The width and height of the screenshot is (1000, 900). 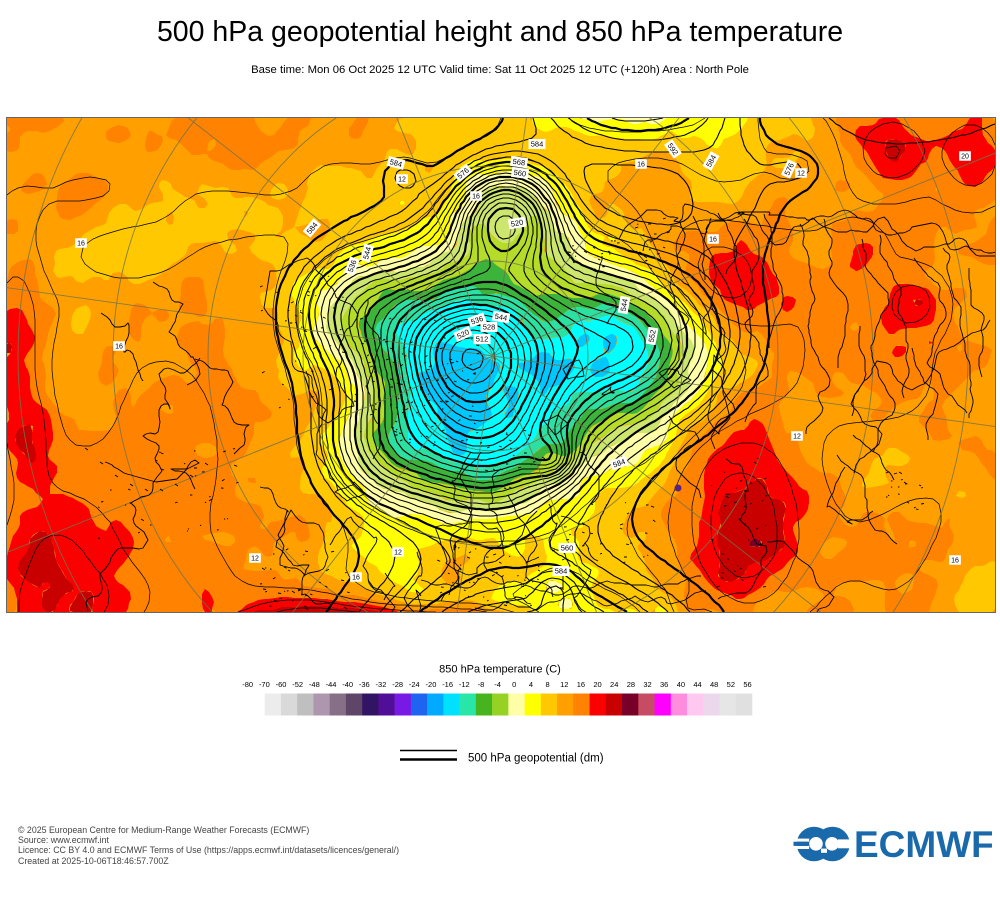 I want to click on svg-text: 512, so click(x=482, y=339).